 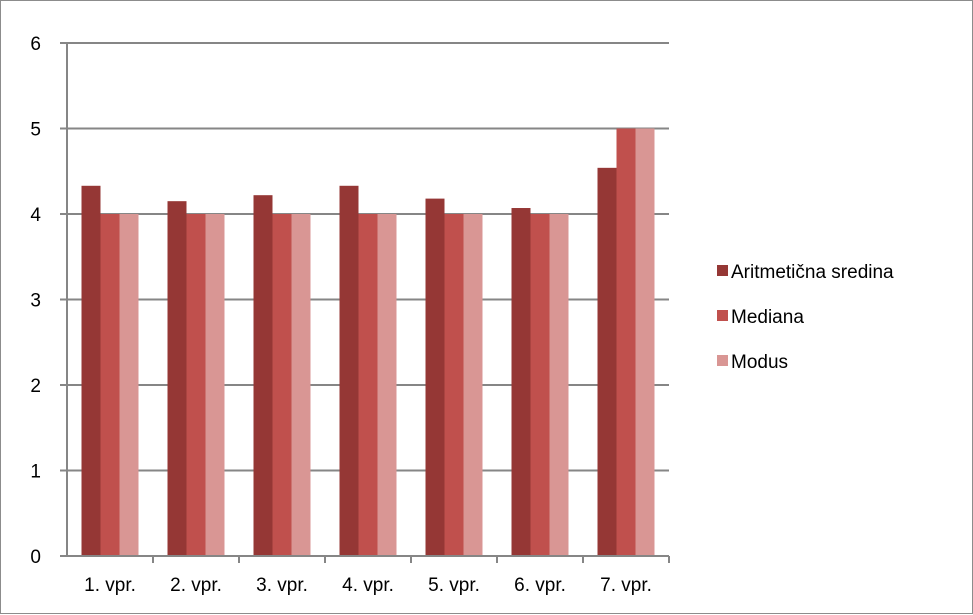 I want to click on x-tick-label: 4. vpr., so click(x=368, y=585).